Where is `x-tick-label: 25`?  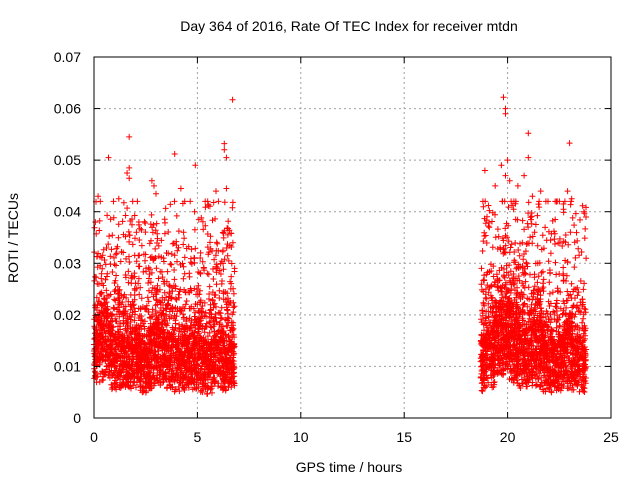 x-tick-label: 25 is located at coordinates (611, 437).